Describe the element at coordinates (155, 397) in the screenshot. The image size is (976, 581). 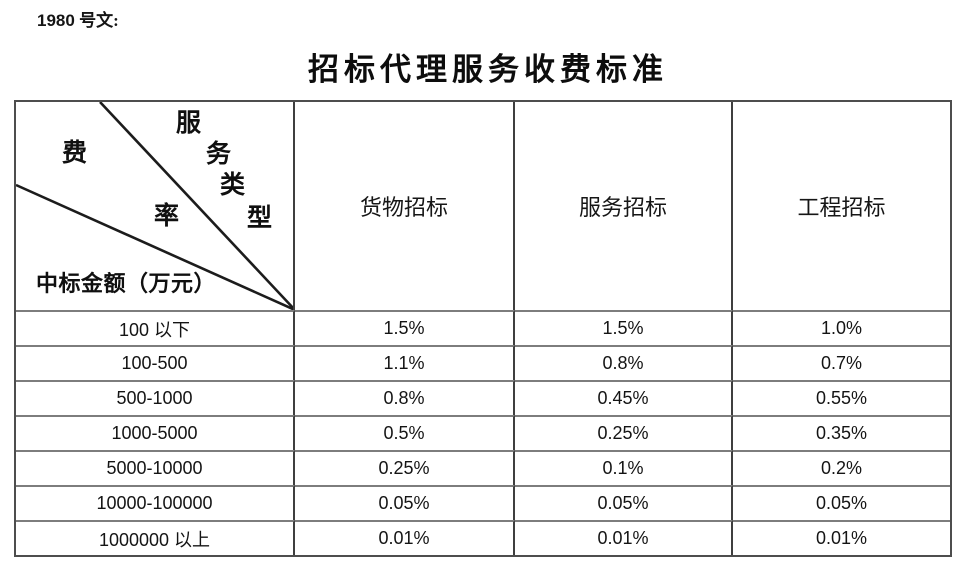
I see `row-amount-range: 500-1000` at that location.